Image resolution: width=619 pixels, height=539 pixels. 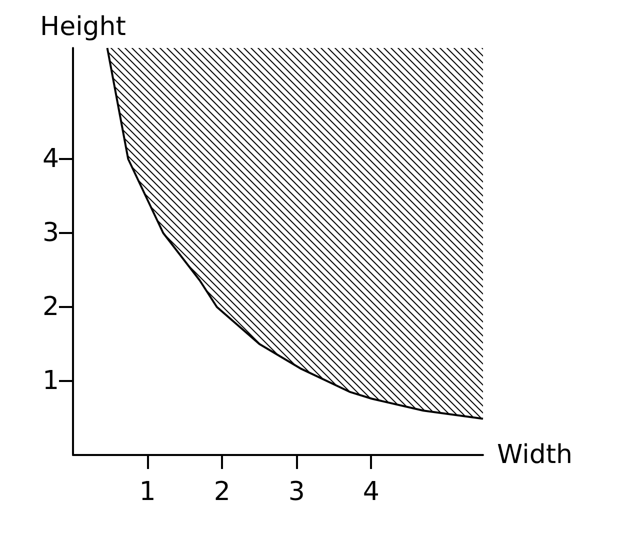 What do you see at coordinates (147, 492) in the screenshot?
I see `x-tick-label: 1` at bounding box center [147, 492].